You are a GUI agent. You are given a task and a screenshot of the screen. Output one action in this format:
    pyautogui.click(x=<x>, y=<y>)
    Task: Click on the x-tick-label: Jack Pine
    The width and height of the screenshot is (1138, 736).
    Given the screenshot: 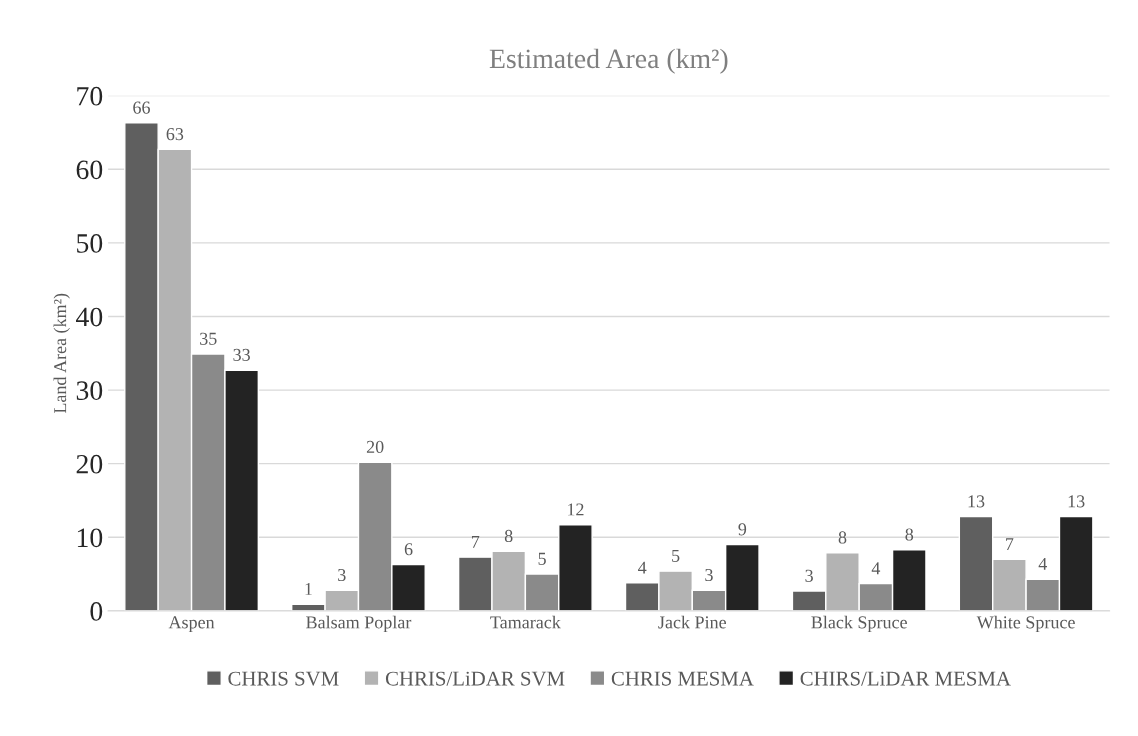 What is the action you would take?
    pyautogui.click(x=692, y=622)
    